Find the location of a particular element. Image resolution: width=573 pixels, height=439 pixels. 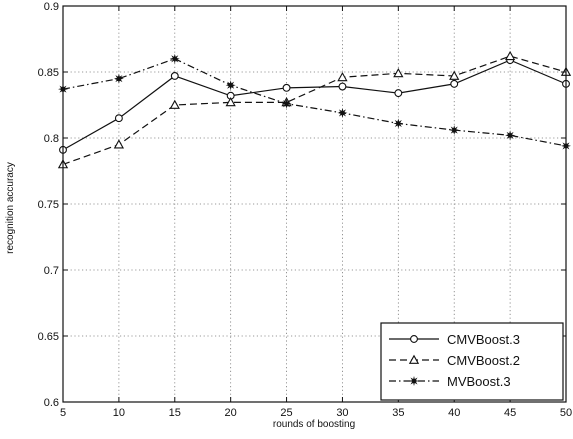

legend: CMVBoost.3 CMVBoost.2 MVBoost.3 is located at coordinates (472, 361).